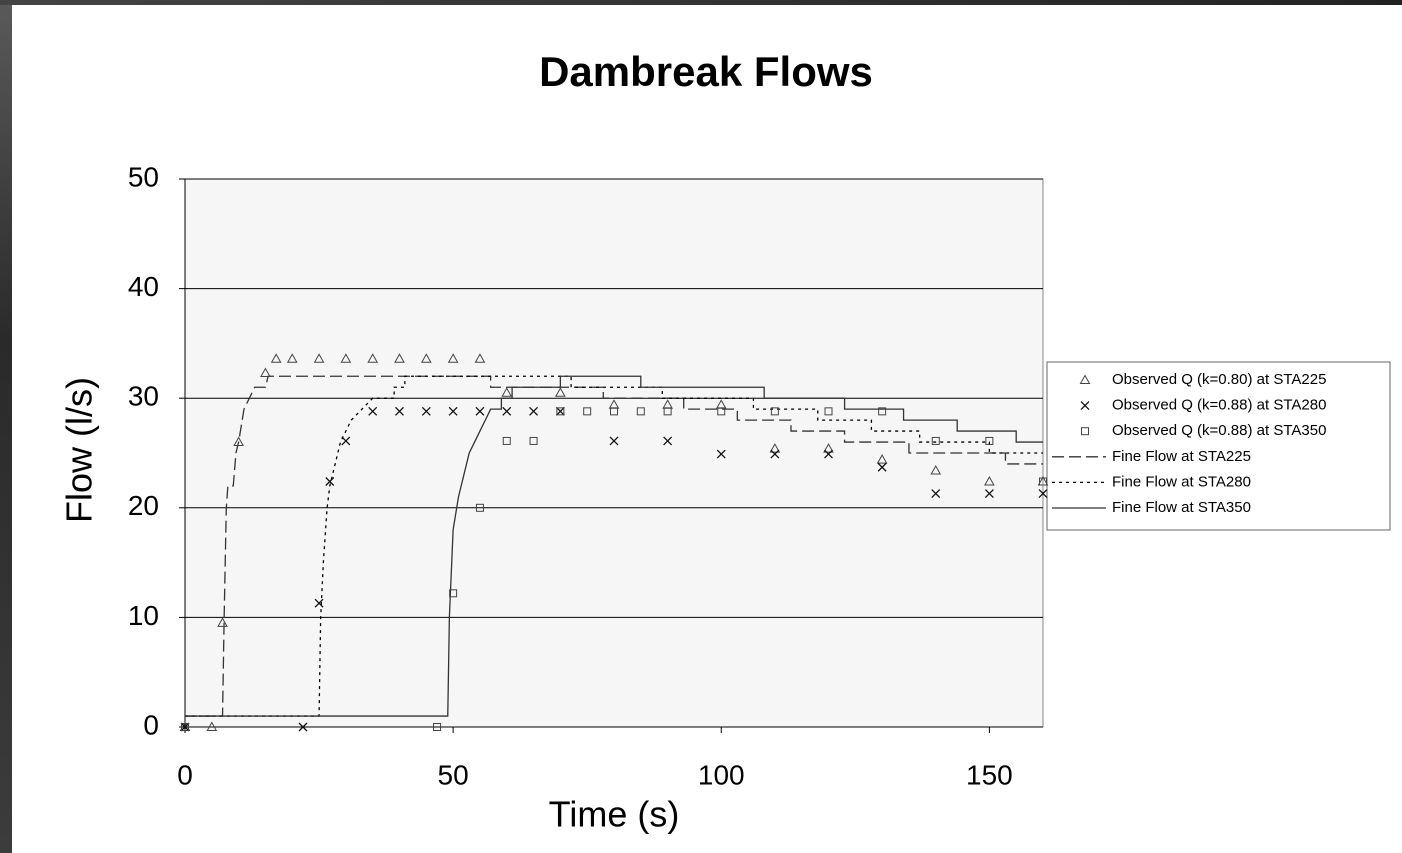 This screenshot has height=853, width=1402. Describe the element at coordinates (721, 774) in the screenshot. I see `x-tick-label: 100` at that location.